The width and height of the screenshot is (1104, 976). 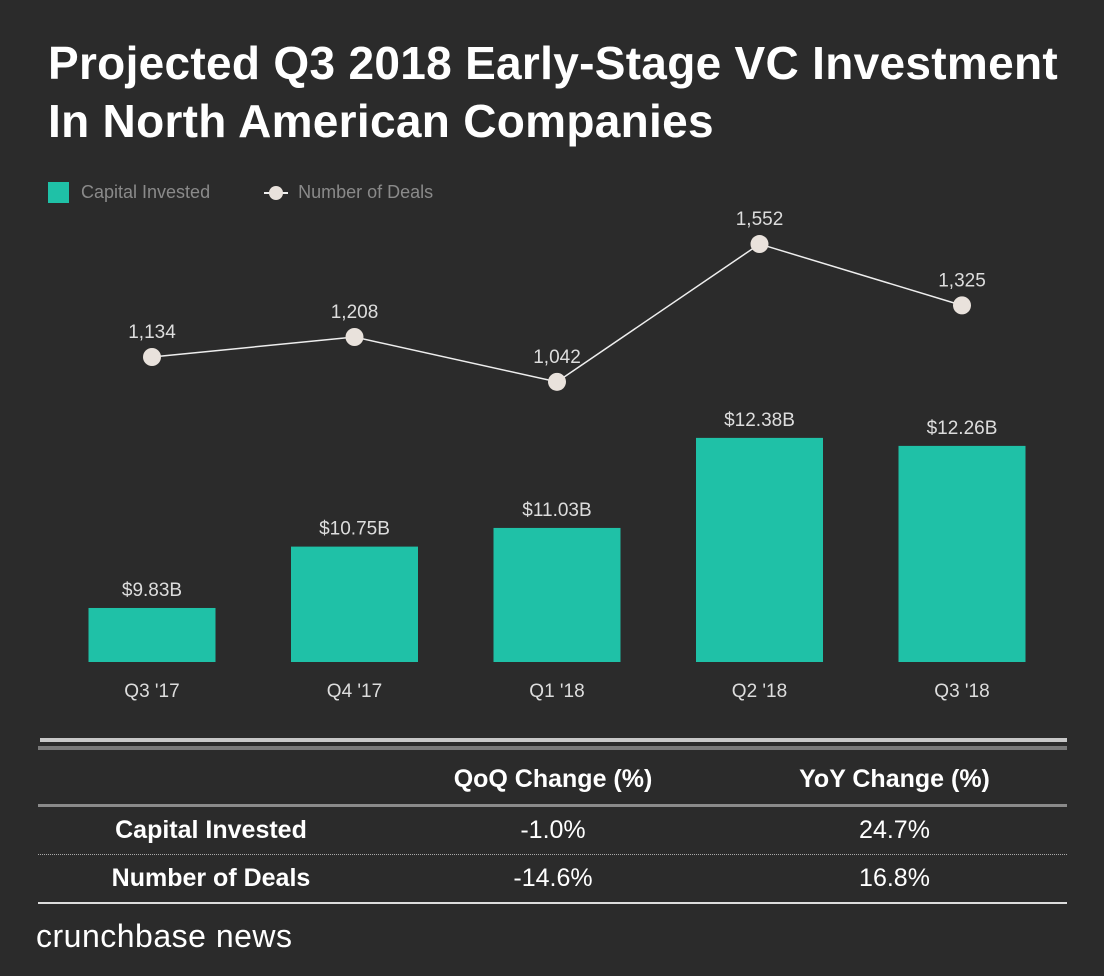 I want to click on bar-label: $9.83B, so click(x=152, y=590).